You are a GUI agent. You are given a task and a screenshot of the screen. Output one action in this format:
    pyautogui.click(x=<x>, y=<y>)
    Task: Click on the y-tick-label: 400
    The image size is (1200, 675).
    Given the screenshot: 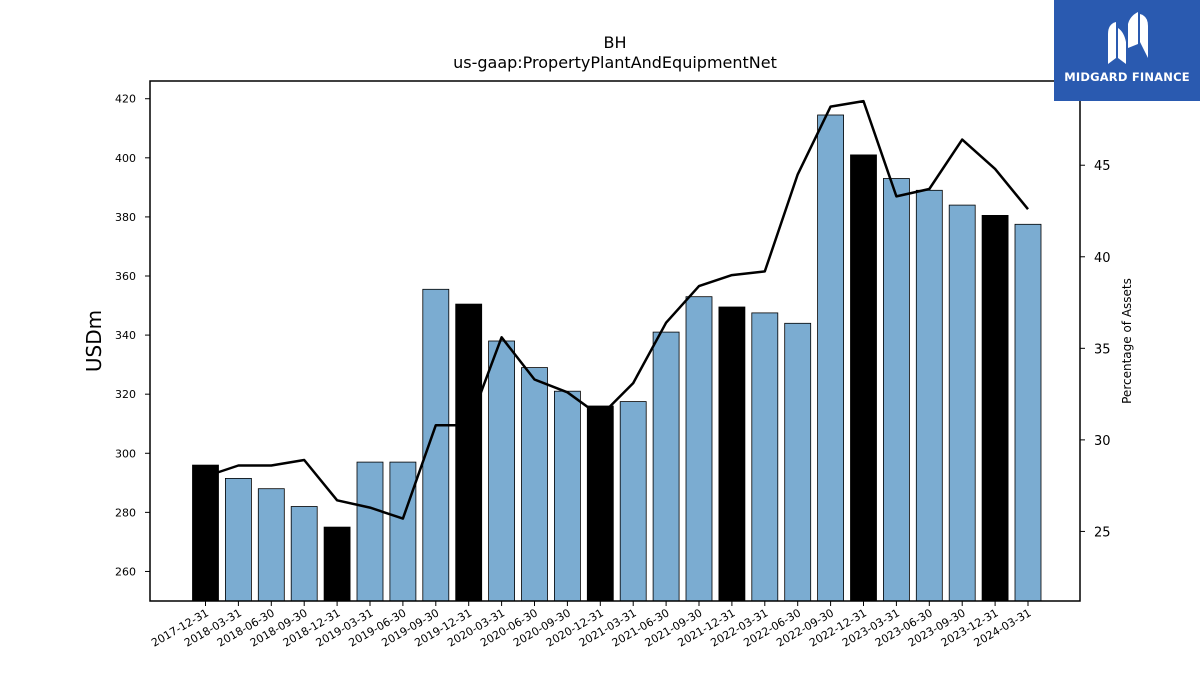 What is the action you would take?
    pyautogui.click(x=125, y=158)
    